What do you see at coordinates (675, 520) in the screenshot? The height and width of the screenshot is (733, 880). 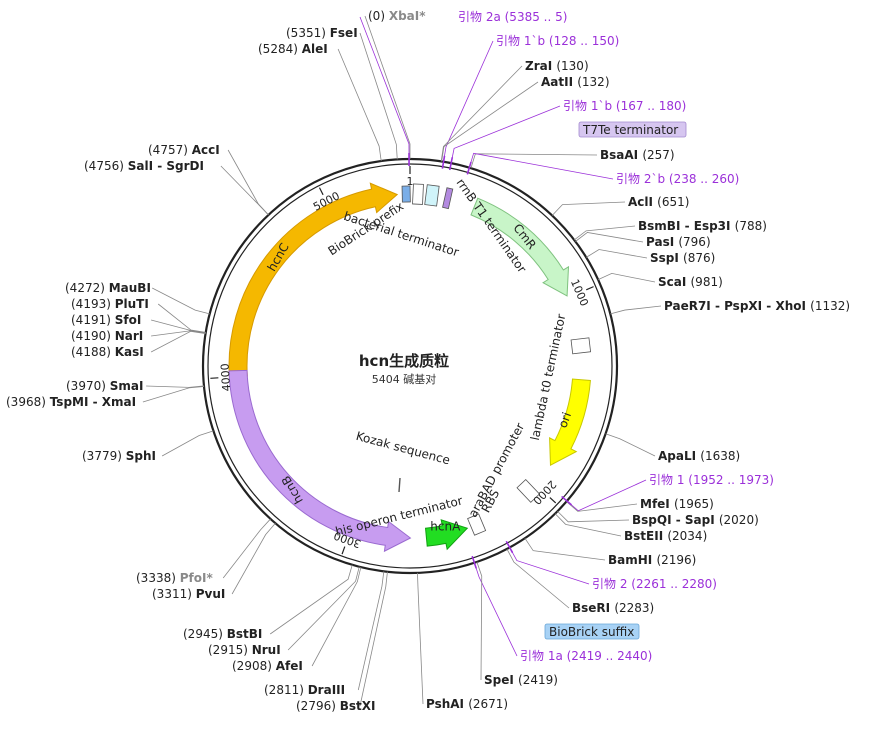 I see `site-name: BspQI - SapI` at bounding box center [675, 520].